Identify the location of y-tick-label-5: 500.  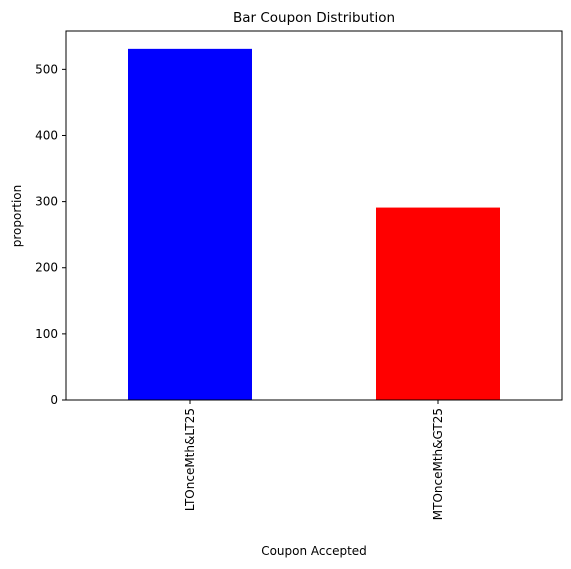
(46, 69).